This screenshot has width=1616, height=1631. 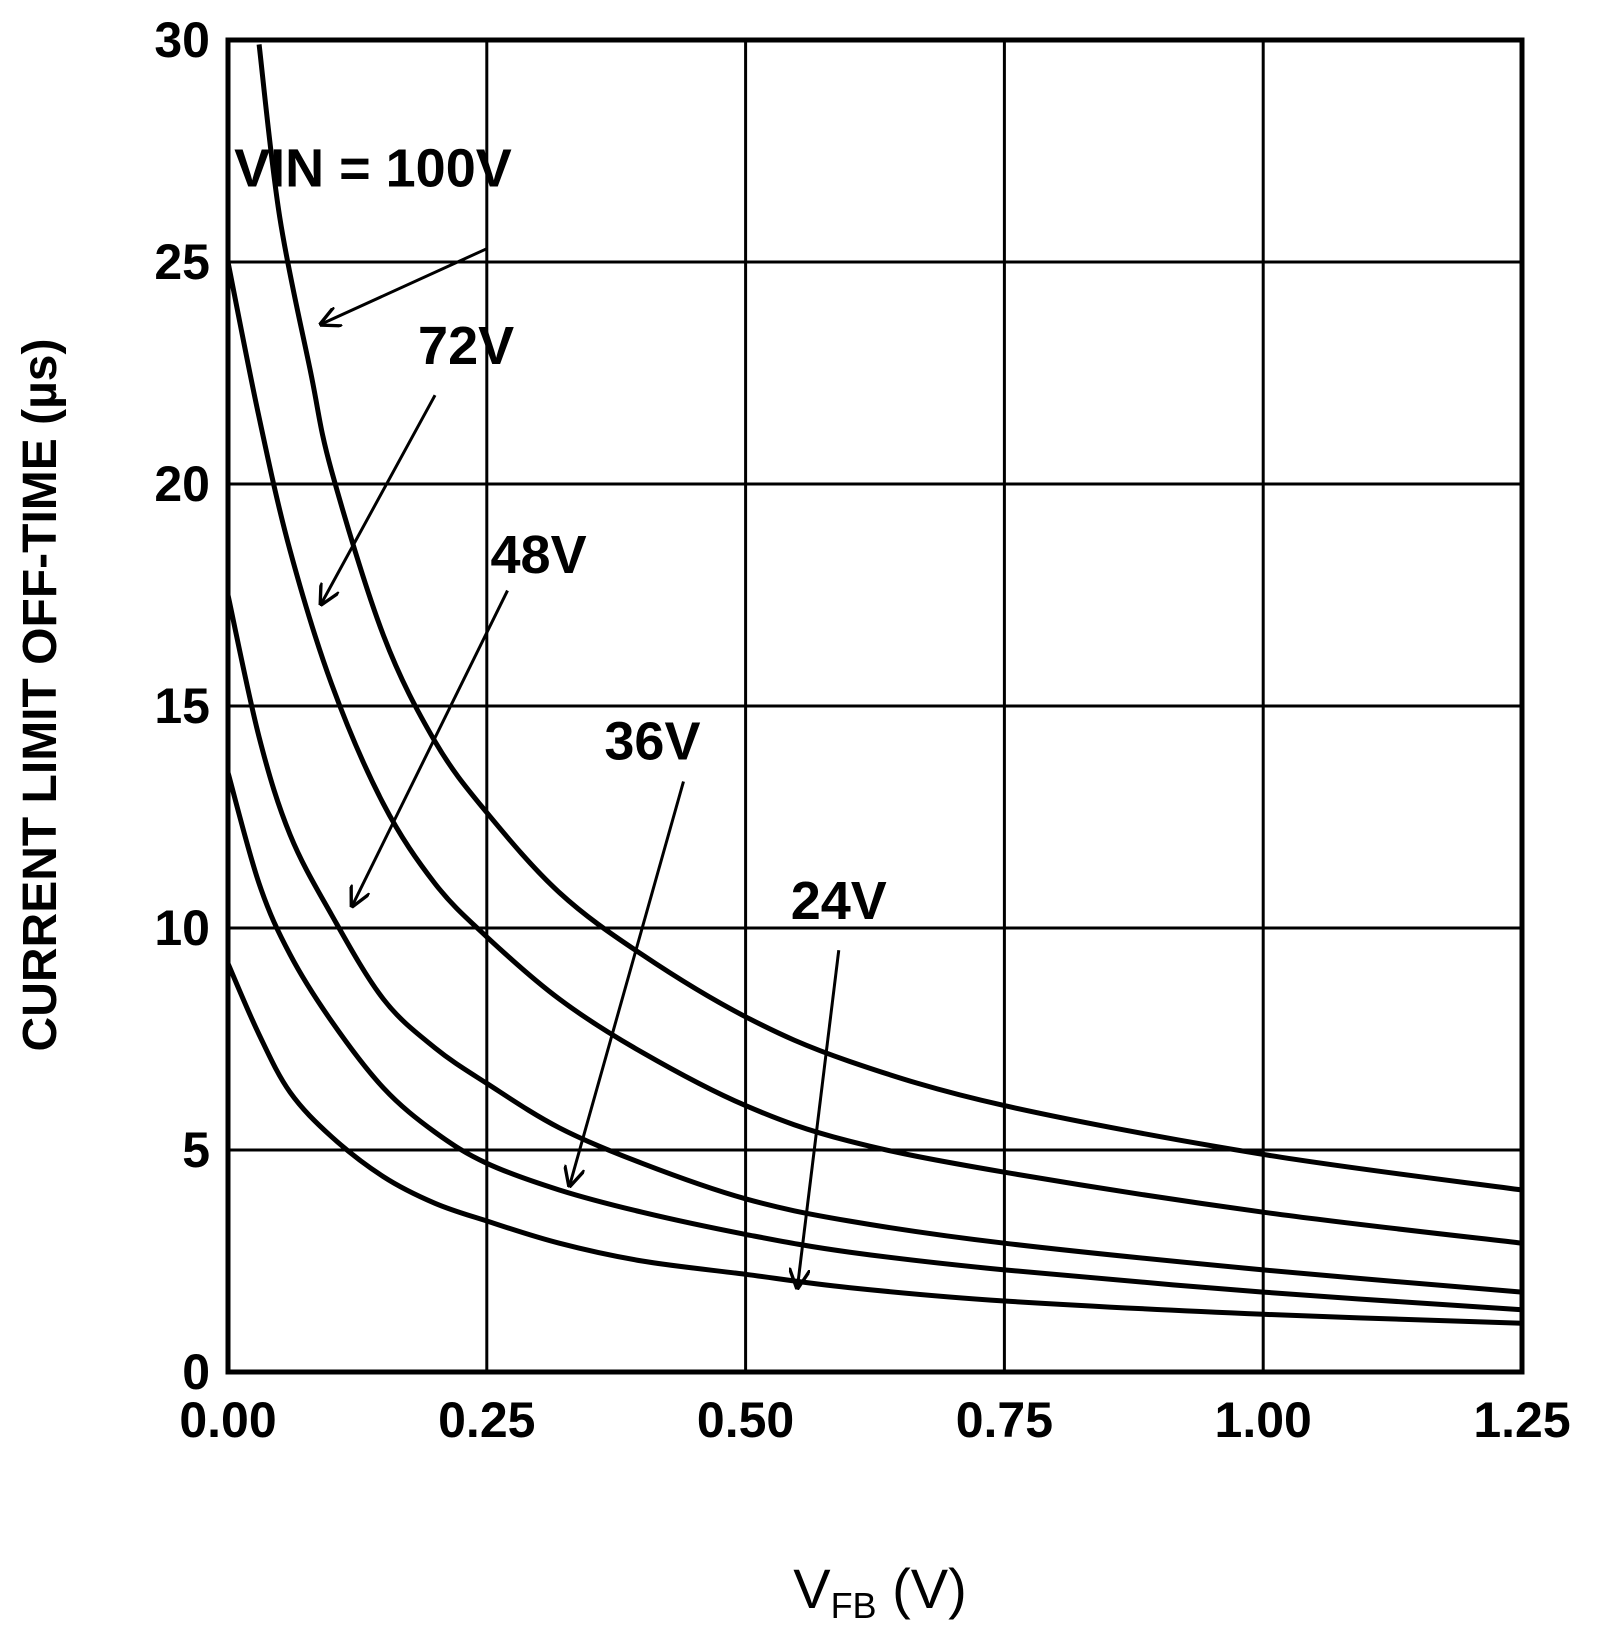 What do you see at coordinates (812, 1588) in the screenshot?
I see `x-axis-title-symbol: V` at bounding box center [812, 1588].